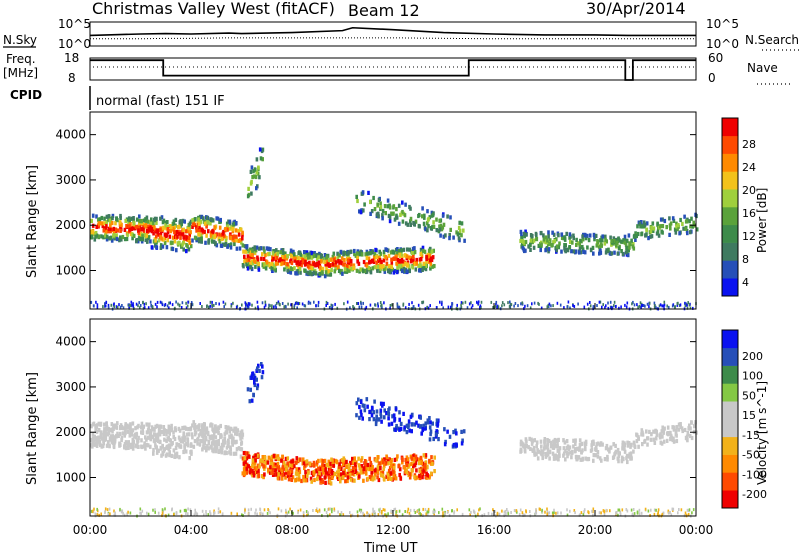 The width and height of the screenshot is (800, 554). What do you see at coordinates (722, 44) in the screenshot?
I see `noise-right-tick-bottom: 10^0` at bounding box center [722, 44].